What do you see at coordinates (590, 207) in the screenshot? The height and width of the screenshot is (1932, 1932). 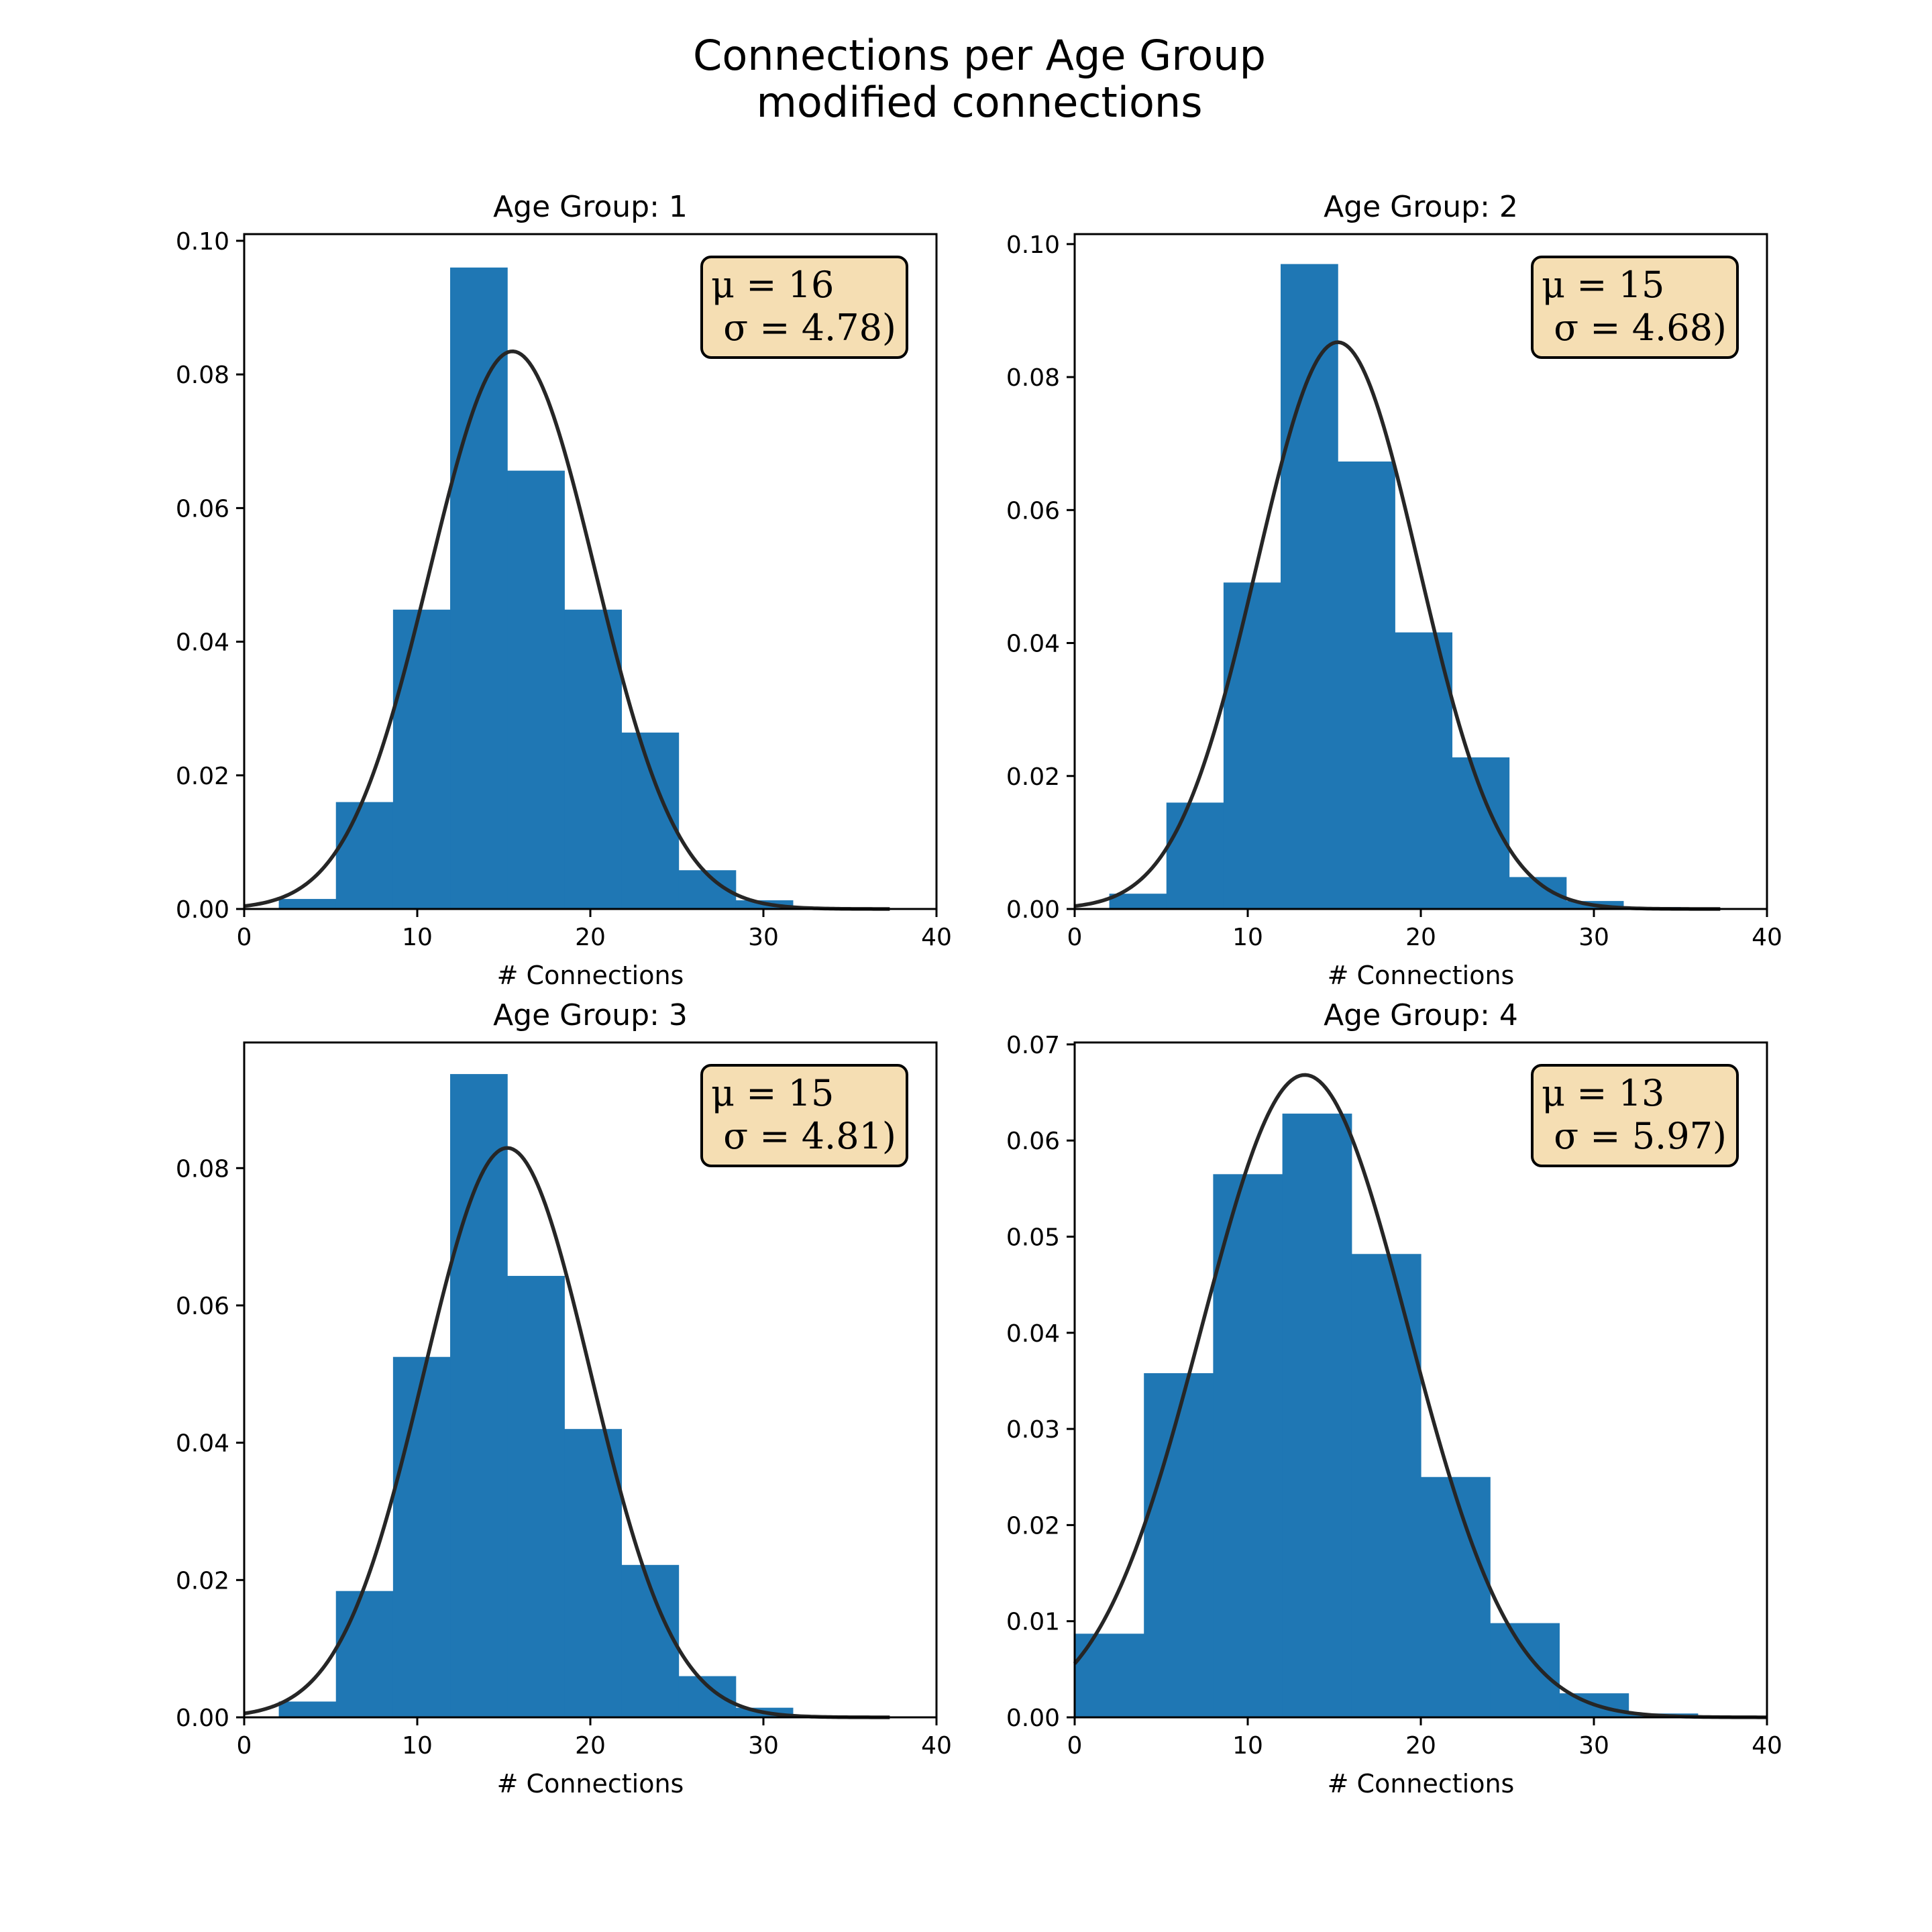 I see `subplot-title: Age Group: 1` at bounding box center [590, 207].